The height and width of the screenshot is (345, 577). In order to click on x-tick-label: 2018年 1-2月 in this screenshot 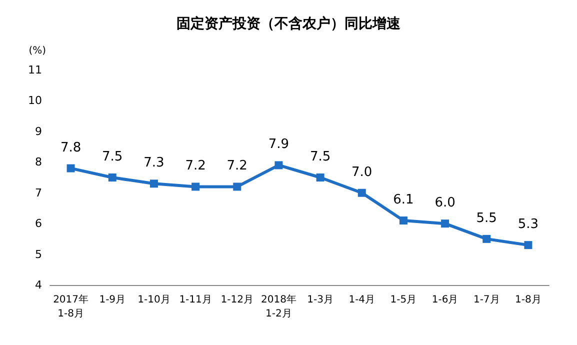, I will do `click(278, 307)`.